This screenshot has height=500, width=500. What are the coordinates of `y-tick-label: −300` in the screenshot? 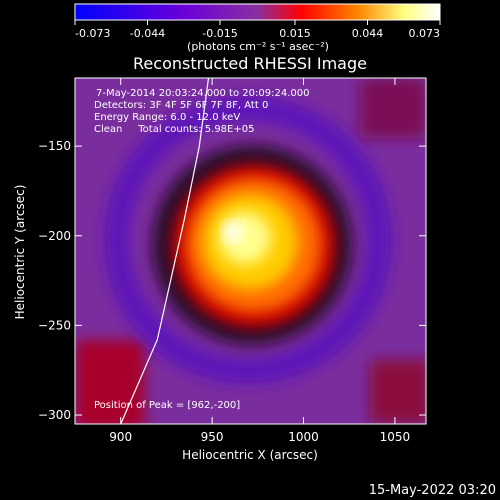 It's located at (54, 415).